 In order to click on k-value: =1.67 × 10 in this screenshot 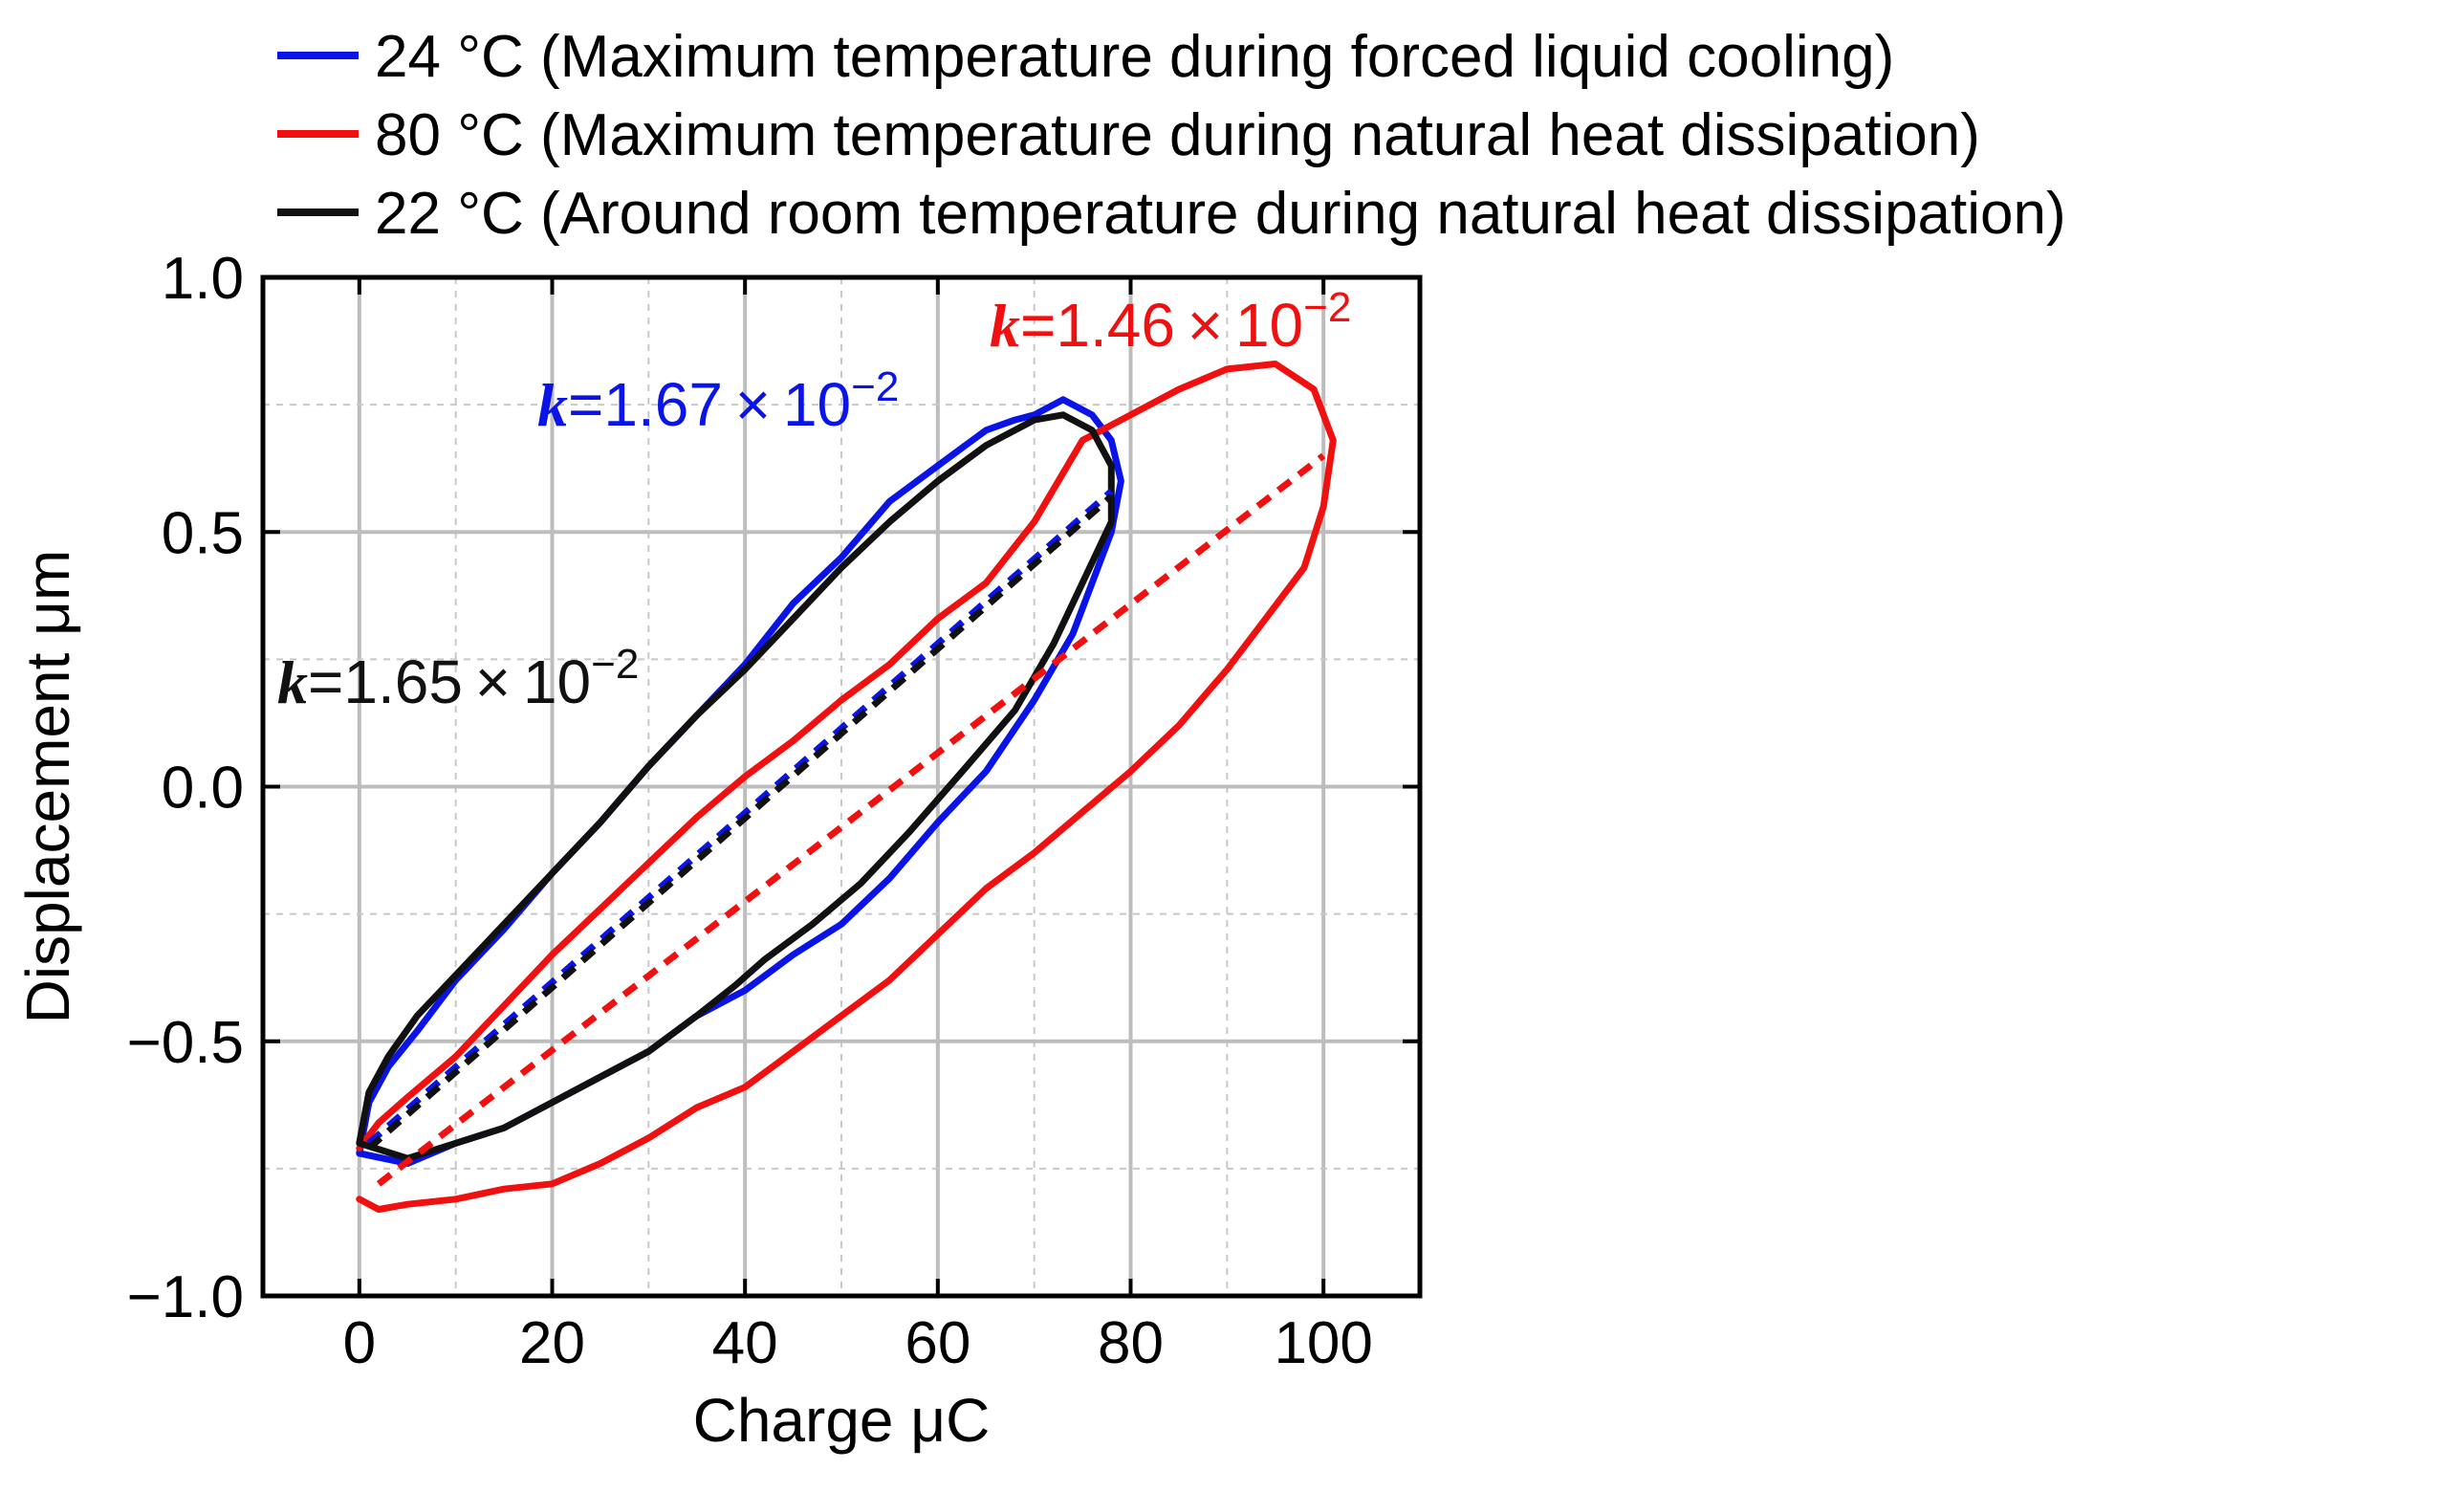, I will do `click(709, 404)`.